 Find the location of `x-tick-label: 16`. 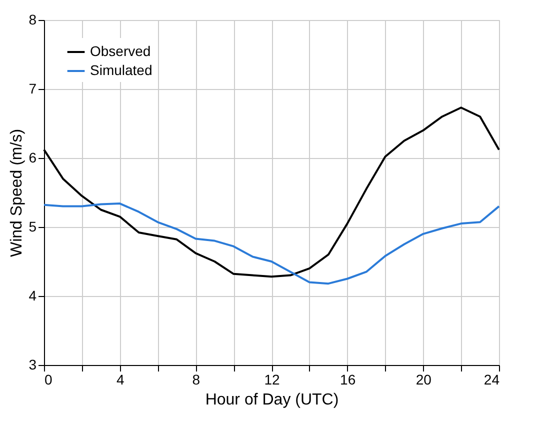

x-tick-label: 16 is located at coordinates (348, 380).